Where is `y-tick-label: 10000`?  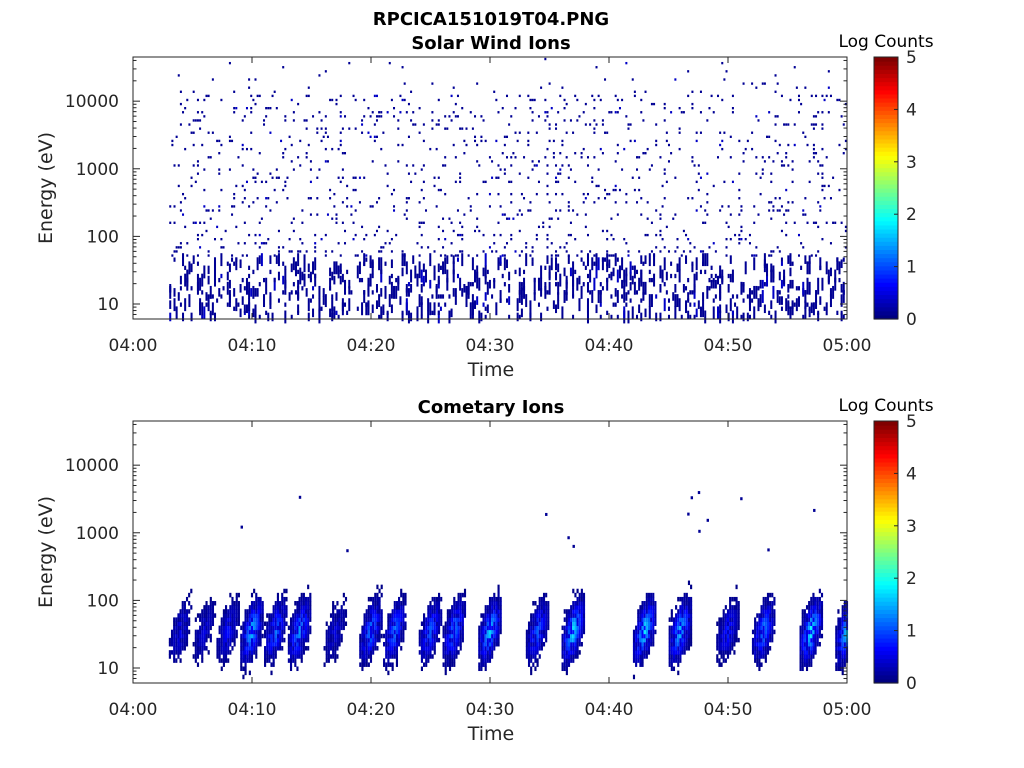 y-tick-label: 10000 is located at coordinates (92, 102).